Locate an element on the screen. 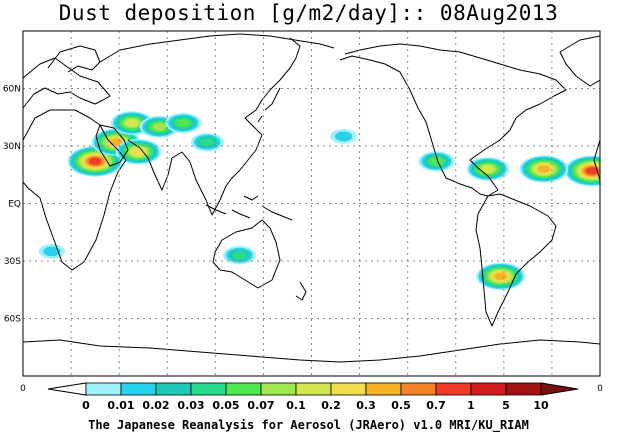 Image resolution: width=617 pixels, height=438 pixels. colorbar-tick-label: 0.02 is located at coordinates (155, 405).